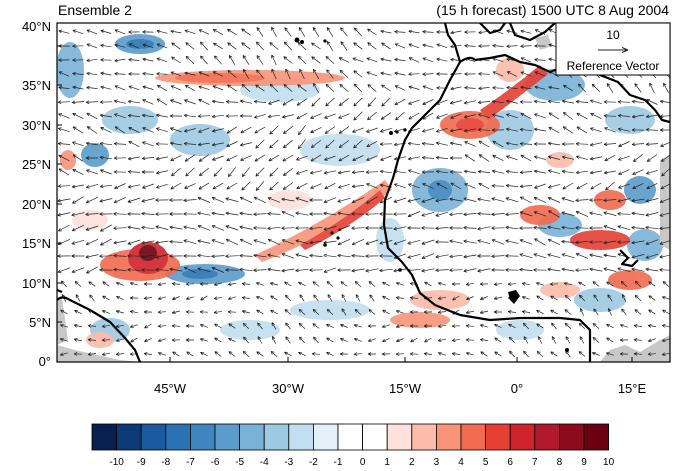 The width and height of the screenshot is (673, 471). What do you see at coordinates (473, 437) in the screenshot?
I see `colorbar-box` at bounding box center [473, 437].